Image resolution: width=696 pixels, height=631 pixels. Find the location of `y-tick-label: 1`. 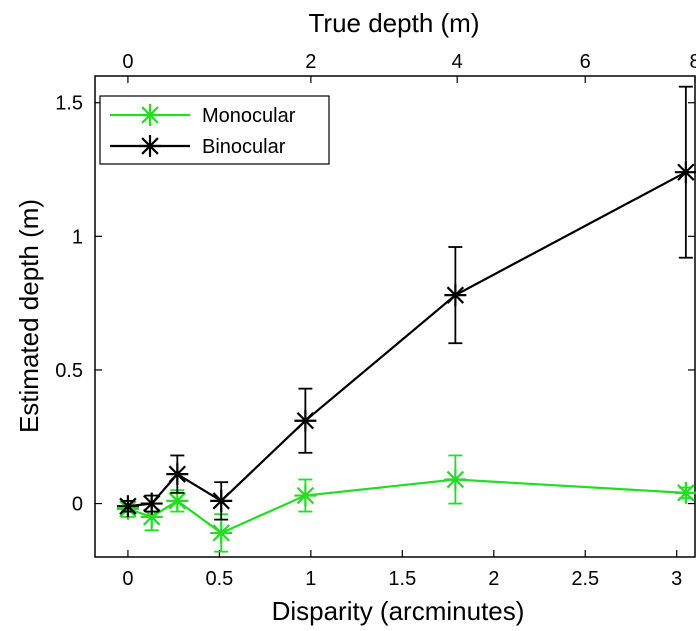

y-tick-label: 1 is located at coordinates (77, 237).